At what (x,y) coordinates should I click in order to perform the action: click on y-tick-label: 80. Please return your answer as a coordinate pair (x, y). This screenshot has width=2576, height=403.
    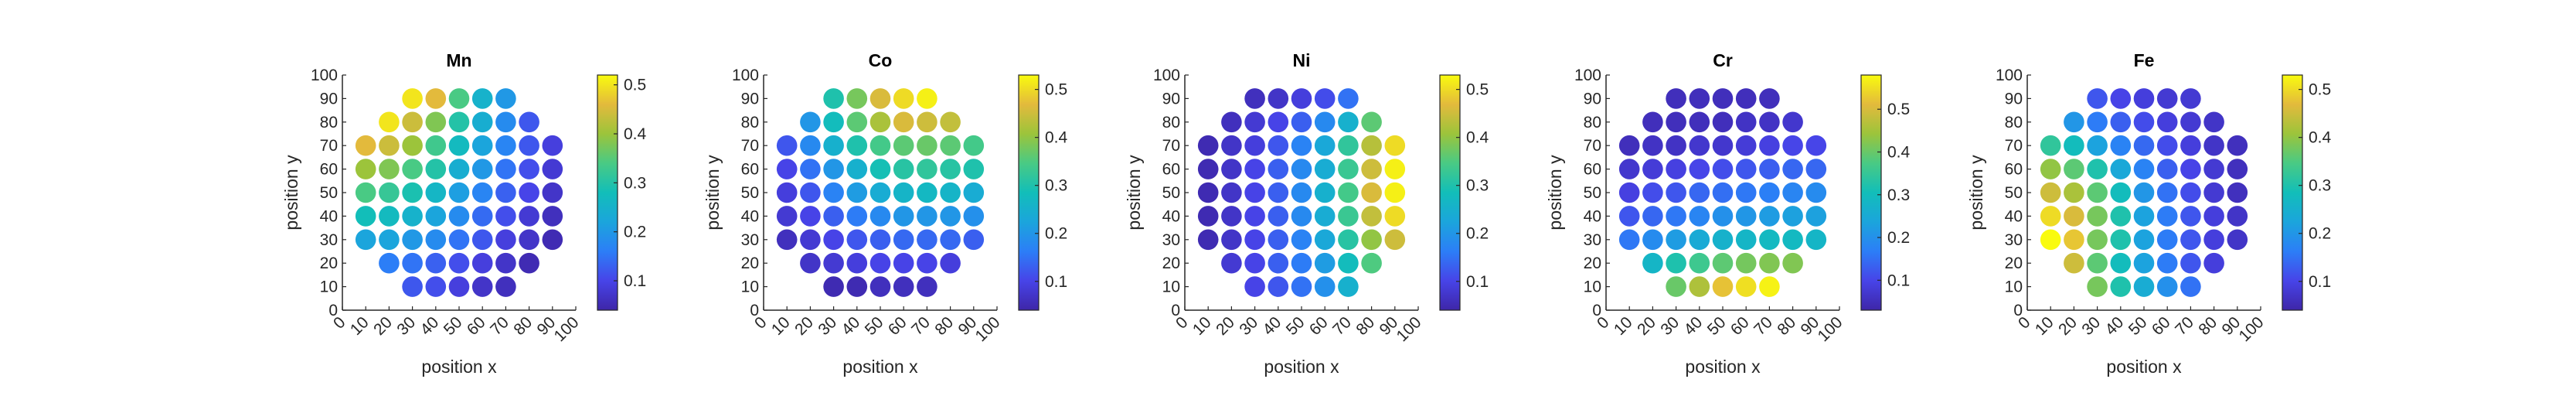
    Looking at the image, I should click on (1171, 123).